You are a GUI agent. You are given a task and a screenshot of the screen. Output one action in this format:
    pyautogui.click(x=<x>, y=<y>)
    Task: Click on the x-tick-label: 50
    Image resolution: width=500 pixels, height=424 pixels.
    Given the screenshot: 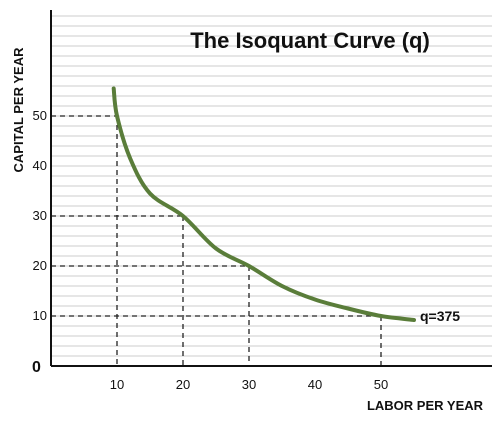 What is the action you would take?
    pyautogui.click(x=381, y=384)
    